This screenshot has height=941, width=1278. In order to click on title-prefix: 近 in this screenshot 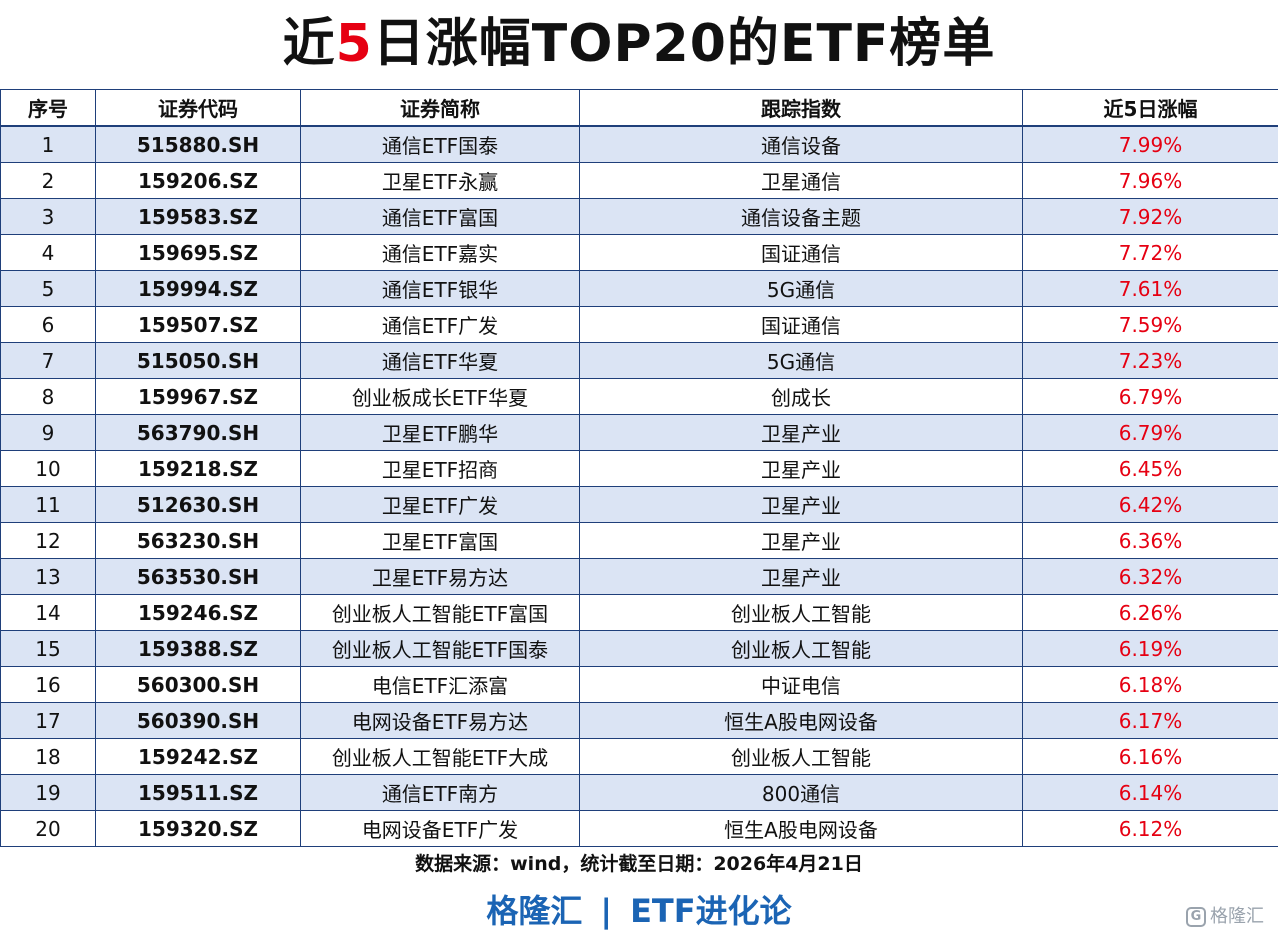, I will do `click(309, 44)`.